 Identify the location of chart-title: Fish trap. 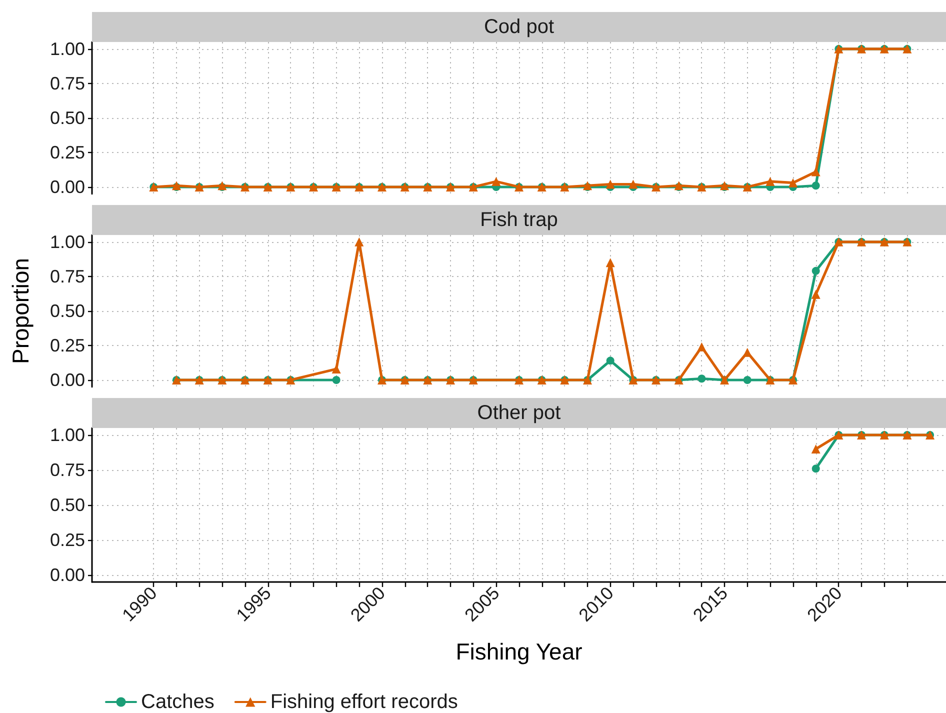
(519, 220).